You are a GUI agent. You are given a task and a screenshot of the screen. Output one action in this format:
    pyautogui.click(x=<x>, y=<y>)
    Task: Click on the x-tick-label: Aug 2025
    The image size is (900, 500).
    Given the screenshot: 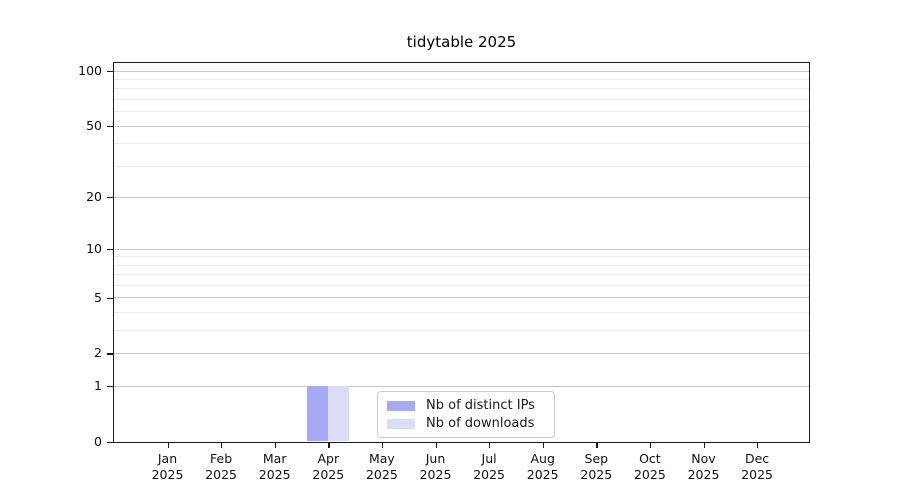 What is the action you would take?
    pyautogui.click(x=542, y=466)
    